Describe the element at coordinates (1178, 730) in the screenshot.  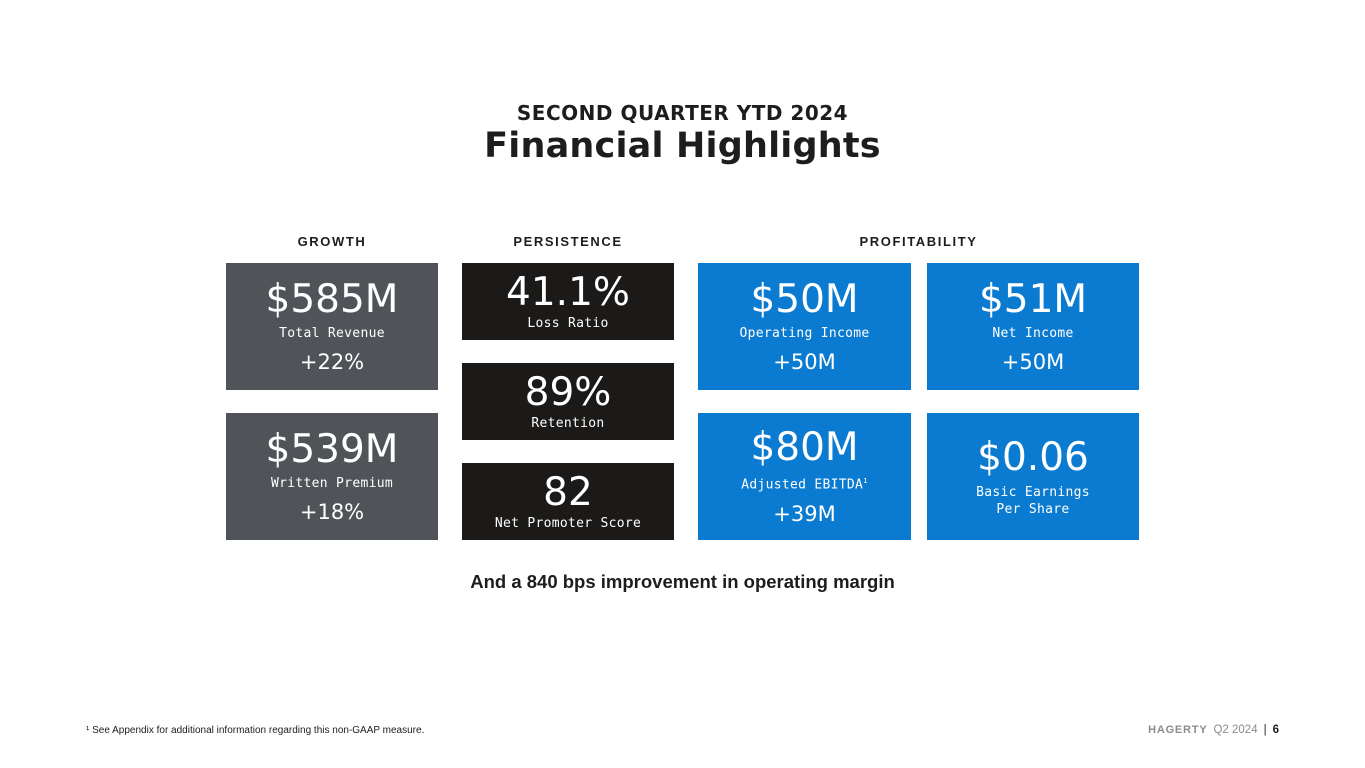
I see `brand-logo: HAGERTY` at that location.